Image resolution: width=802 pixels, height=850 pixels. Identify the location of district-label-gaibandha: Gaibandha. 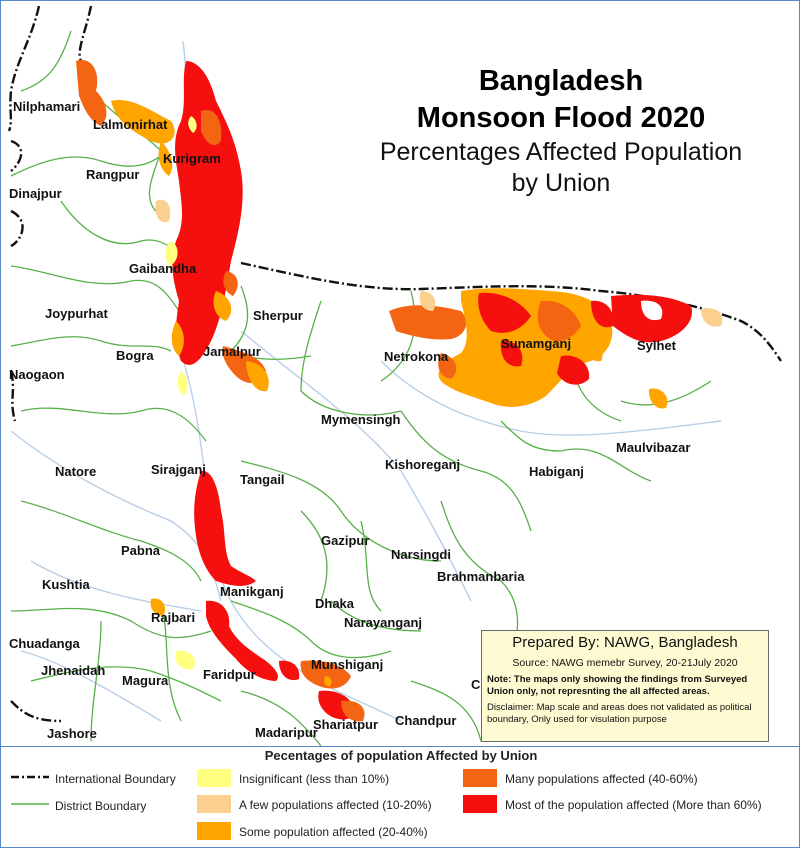
(163, 268).